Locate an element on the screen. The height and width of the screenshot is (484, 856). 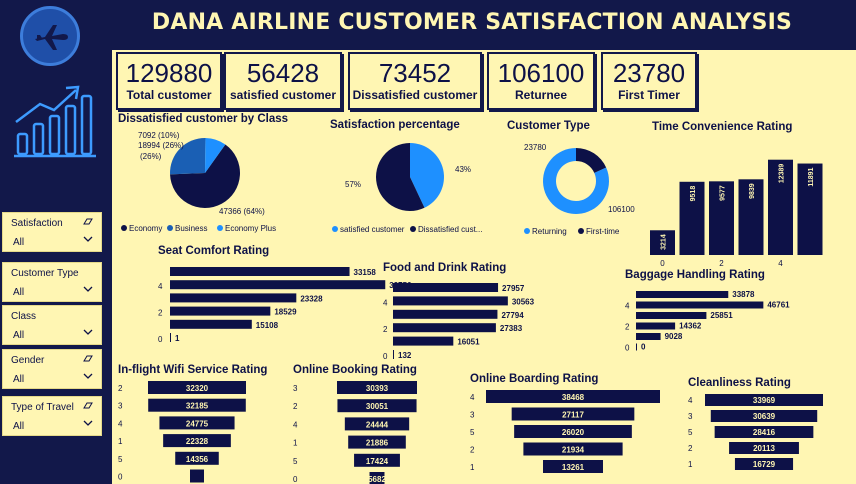
slicer-title: Customer Type is located at coordinates (45, 273).